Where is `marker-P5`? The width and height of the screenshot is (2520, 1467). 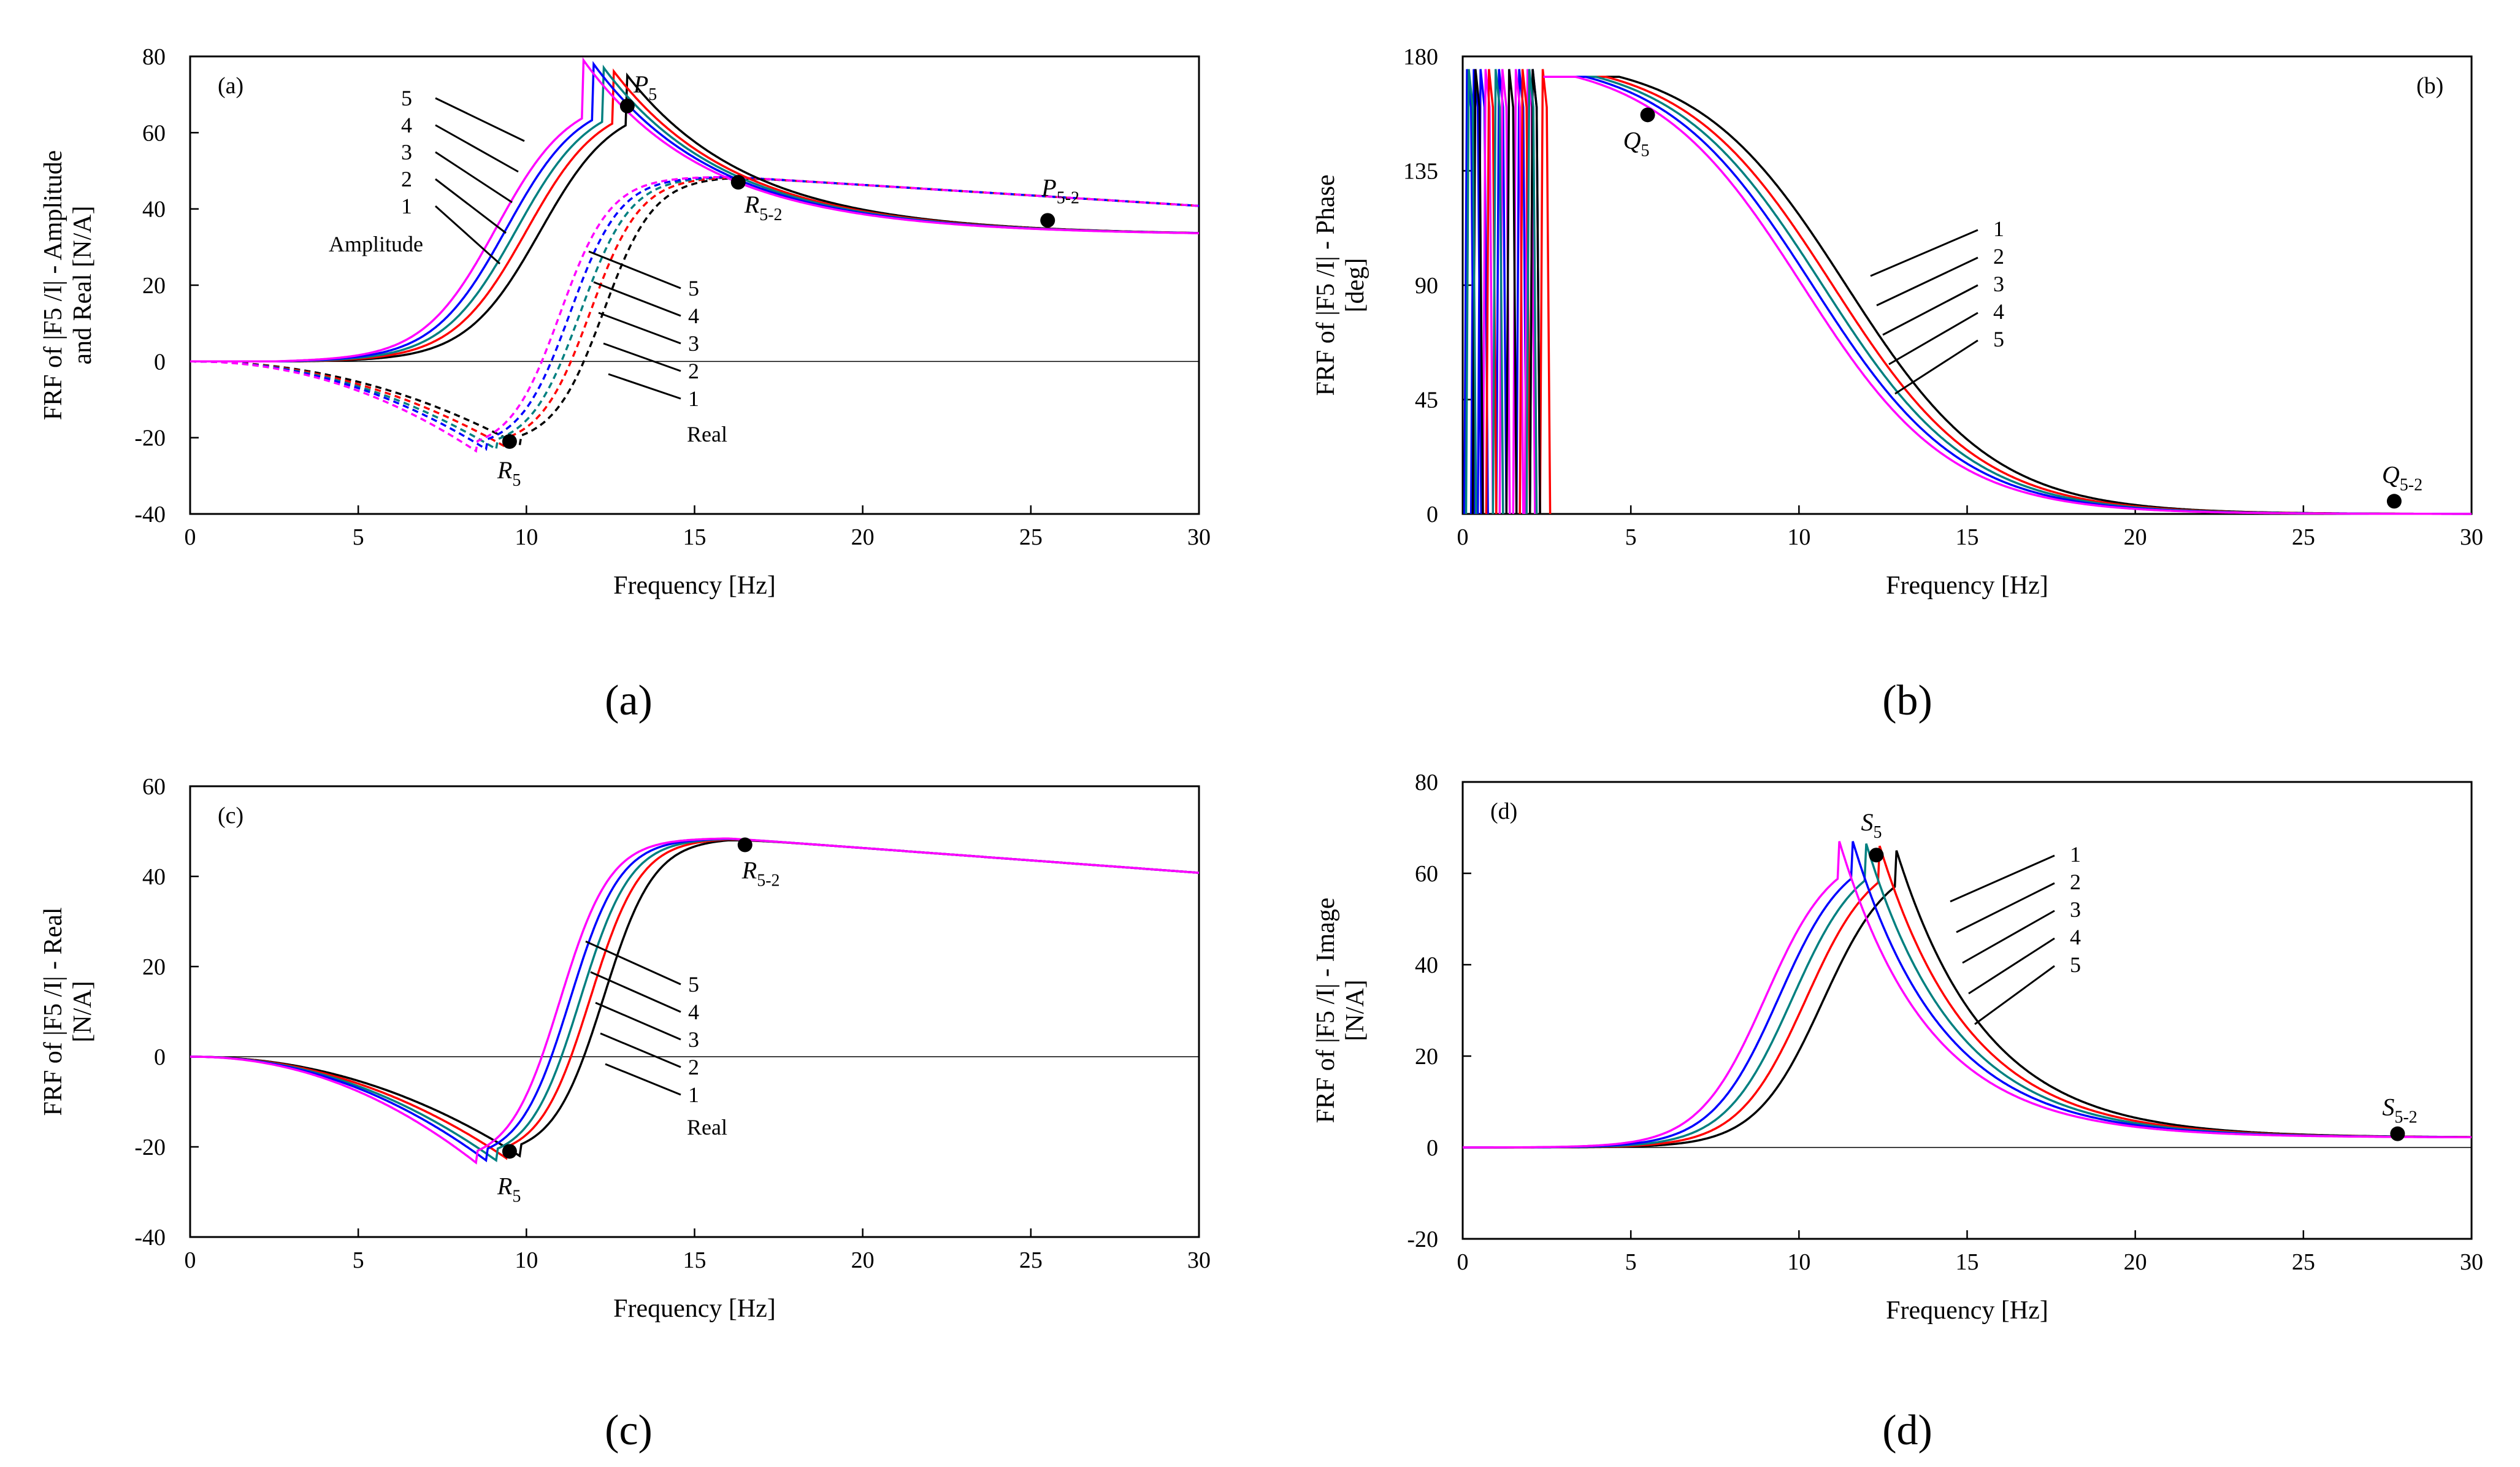 marker-P5 is located at coordinates (627, 105).